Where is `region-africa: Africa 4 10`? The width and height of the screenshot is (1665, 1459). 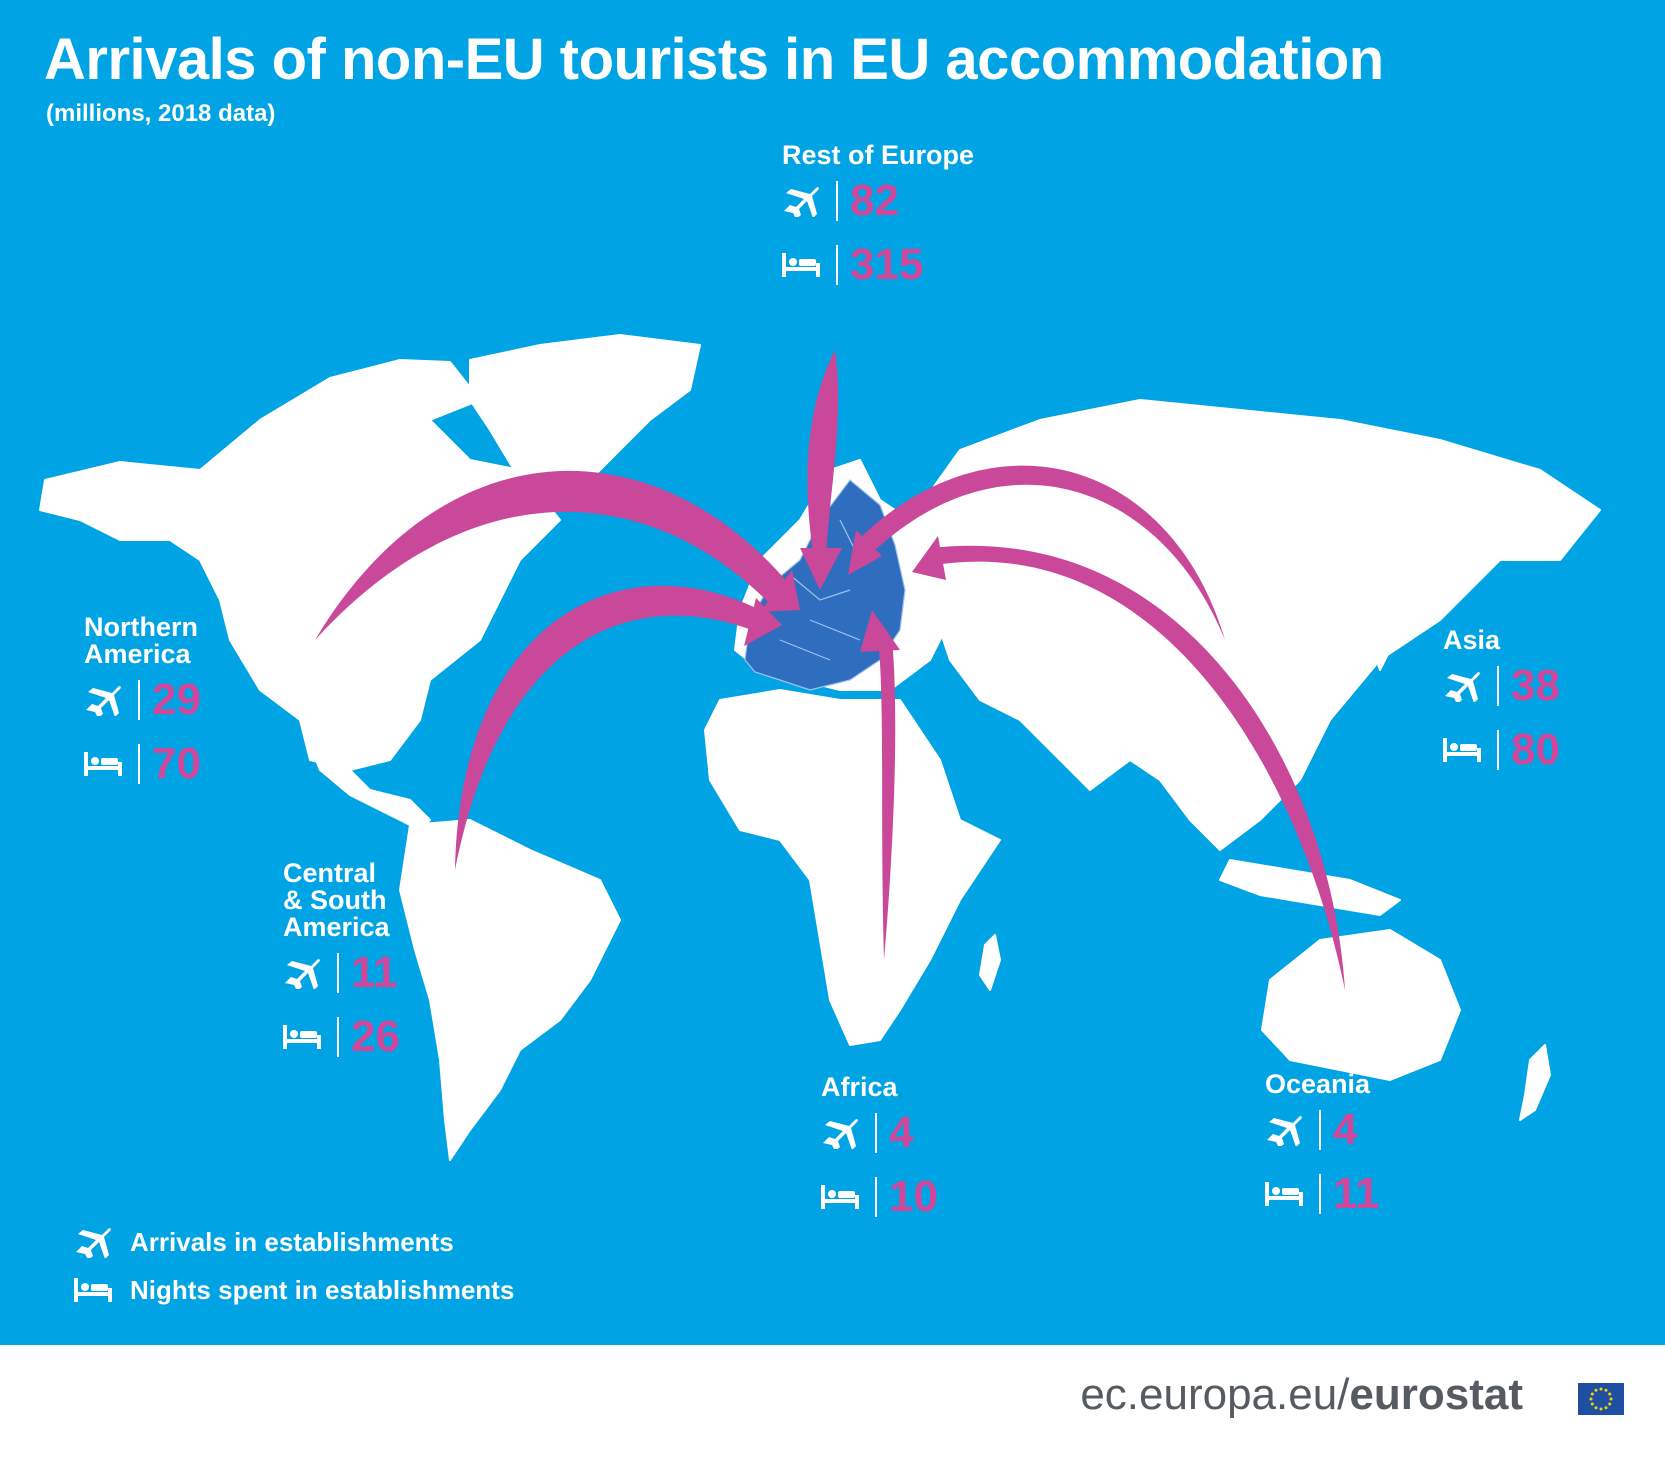
region-africa: Africa 4 10 is located at coordinates (879, 1151).